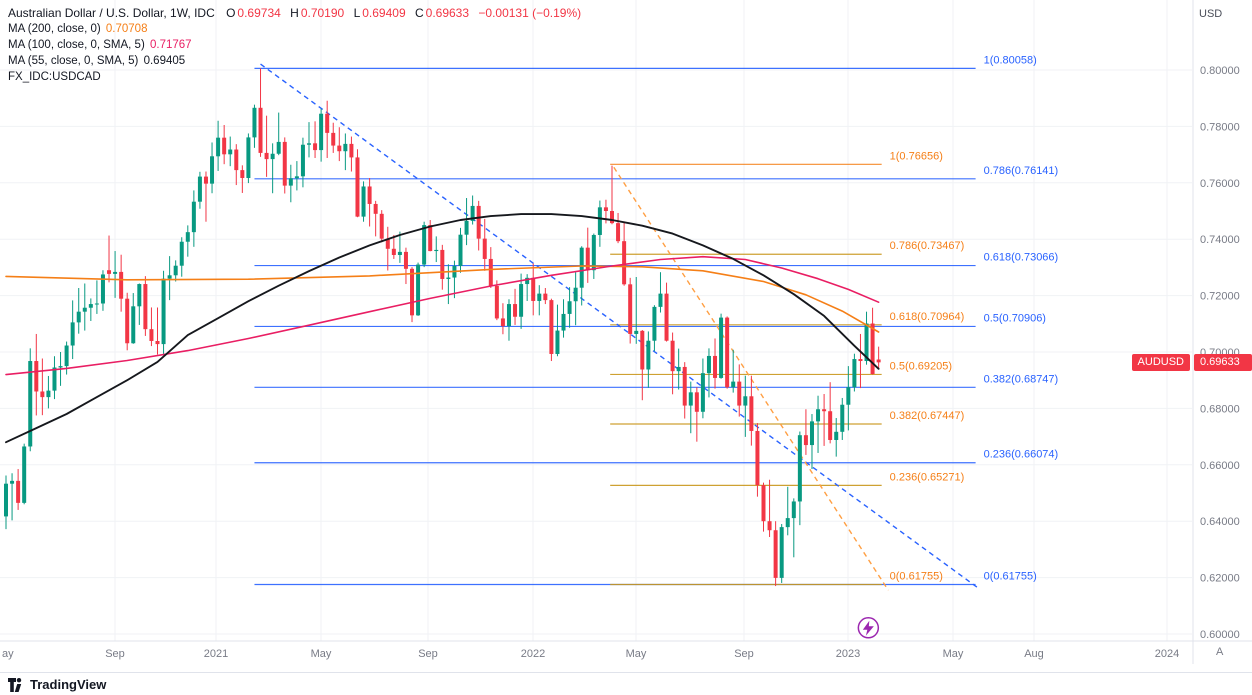 This screenshot has height=695, width=1252. Describe the element at coordinates (297, 29) in the screenshot. I see `ma200-legend-row: MA (200, close, 0) 0.70708` at that location.